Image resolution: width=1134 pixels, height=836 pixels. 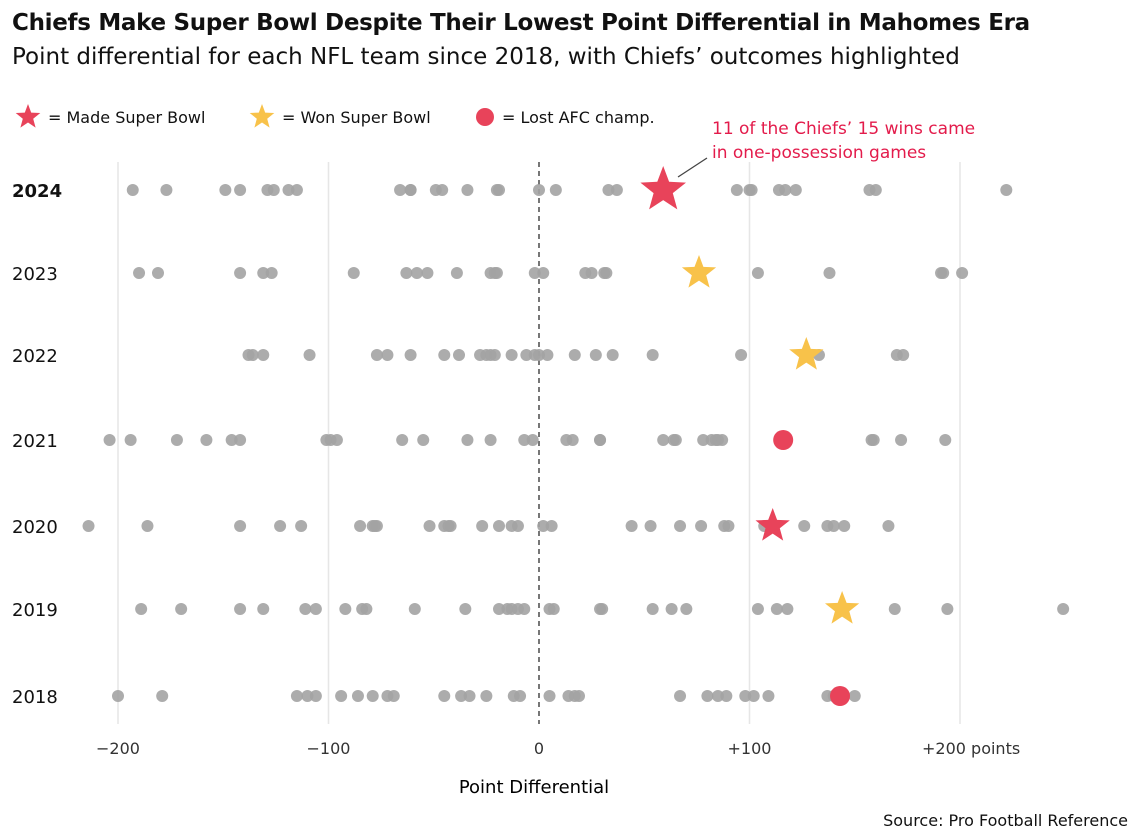 What do you see at coordinates (35, 356) in the screenshot?
I see `year-label: 2022` at bounding box center [35, 356].